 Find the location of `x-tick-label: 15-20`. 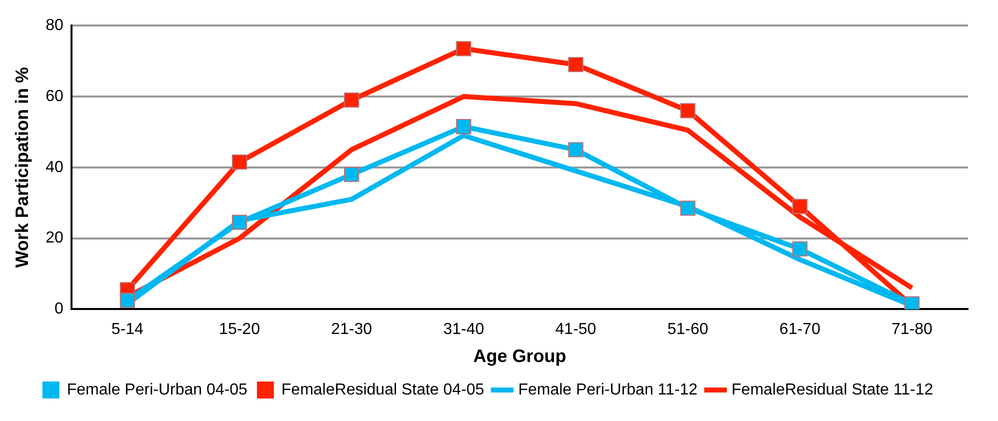

x-tick-label: 15-20 is located at coordinates (239, 329).